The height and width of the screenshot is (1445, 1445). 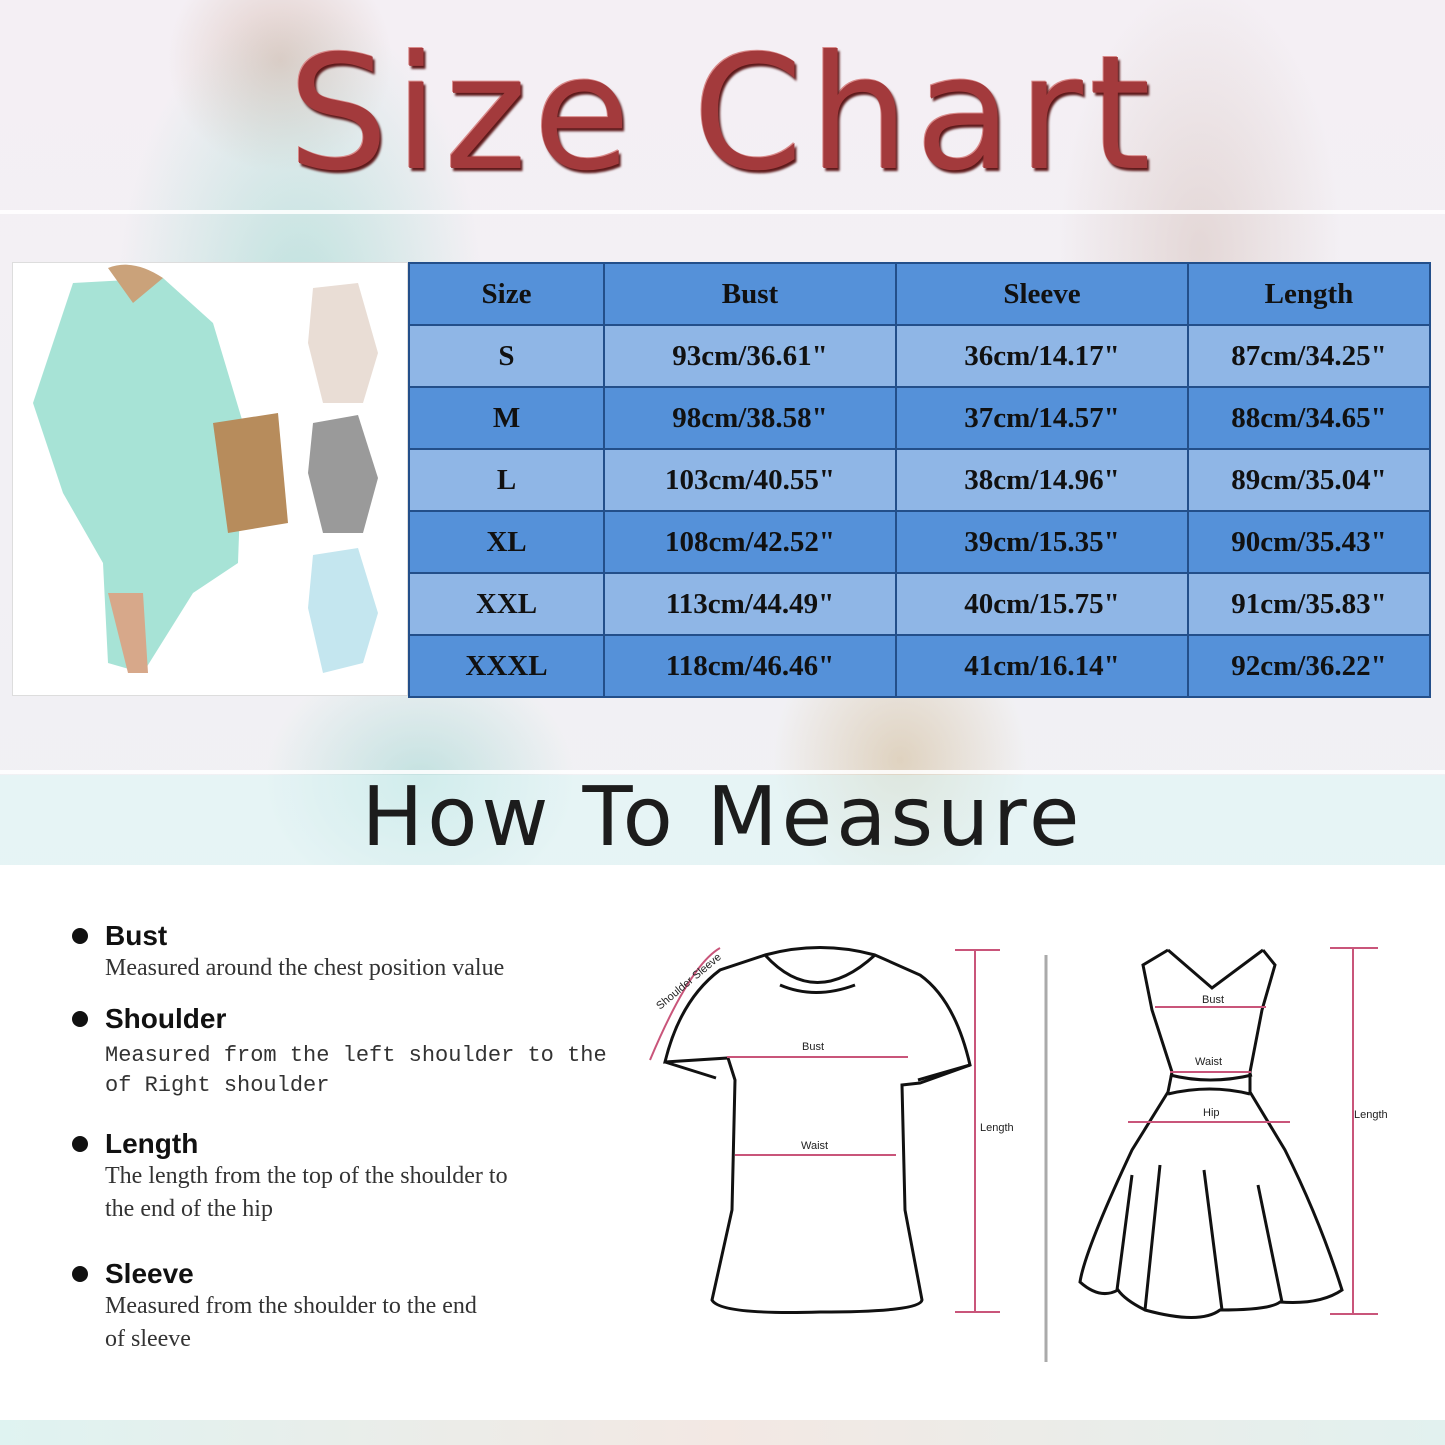 What do you see at coordinates (750, 542) in the screenshot?
I see `cell: 108cm/42.52"` at bounding box center [750, 542].